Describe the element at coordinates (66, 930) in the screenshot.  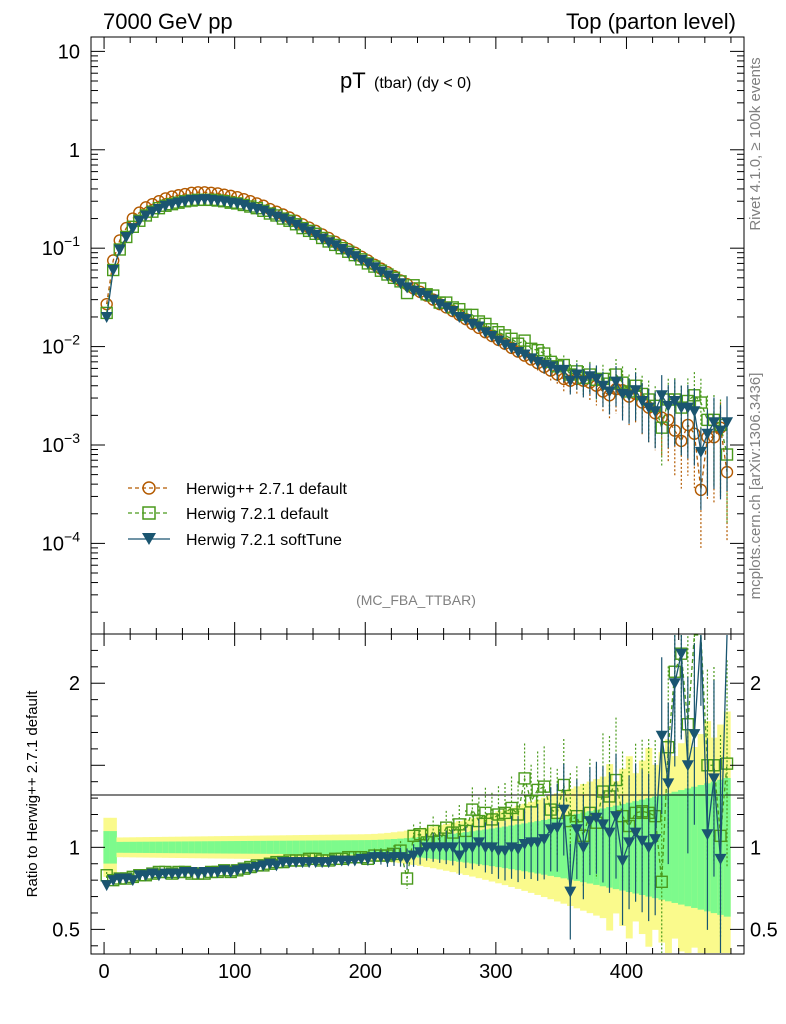
I see `ratio-ytick-label: 0.5` at that location.